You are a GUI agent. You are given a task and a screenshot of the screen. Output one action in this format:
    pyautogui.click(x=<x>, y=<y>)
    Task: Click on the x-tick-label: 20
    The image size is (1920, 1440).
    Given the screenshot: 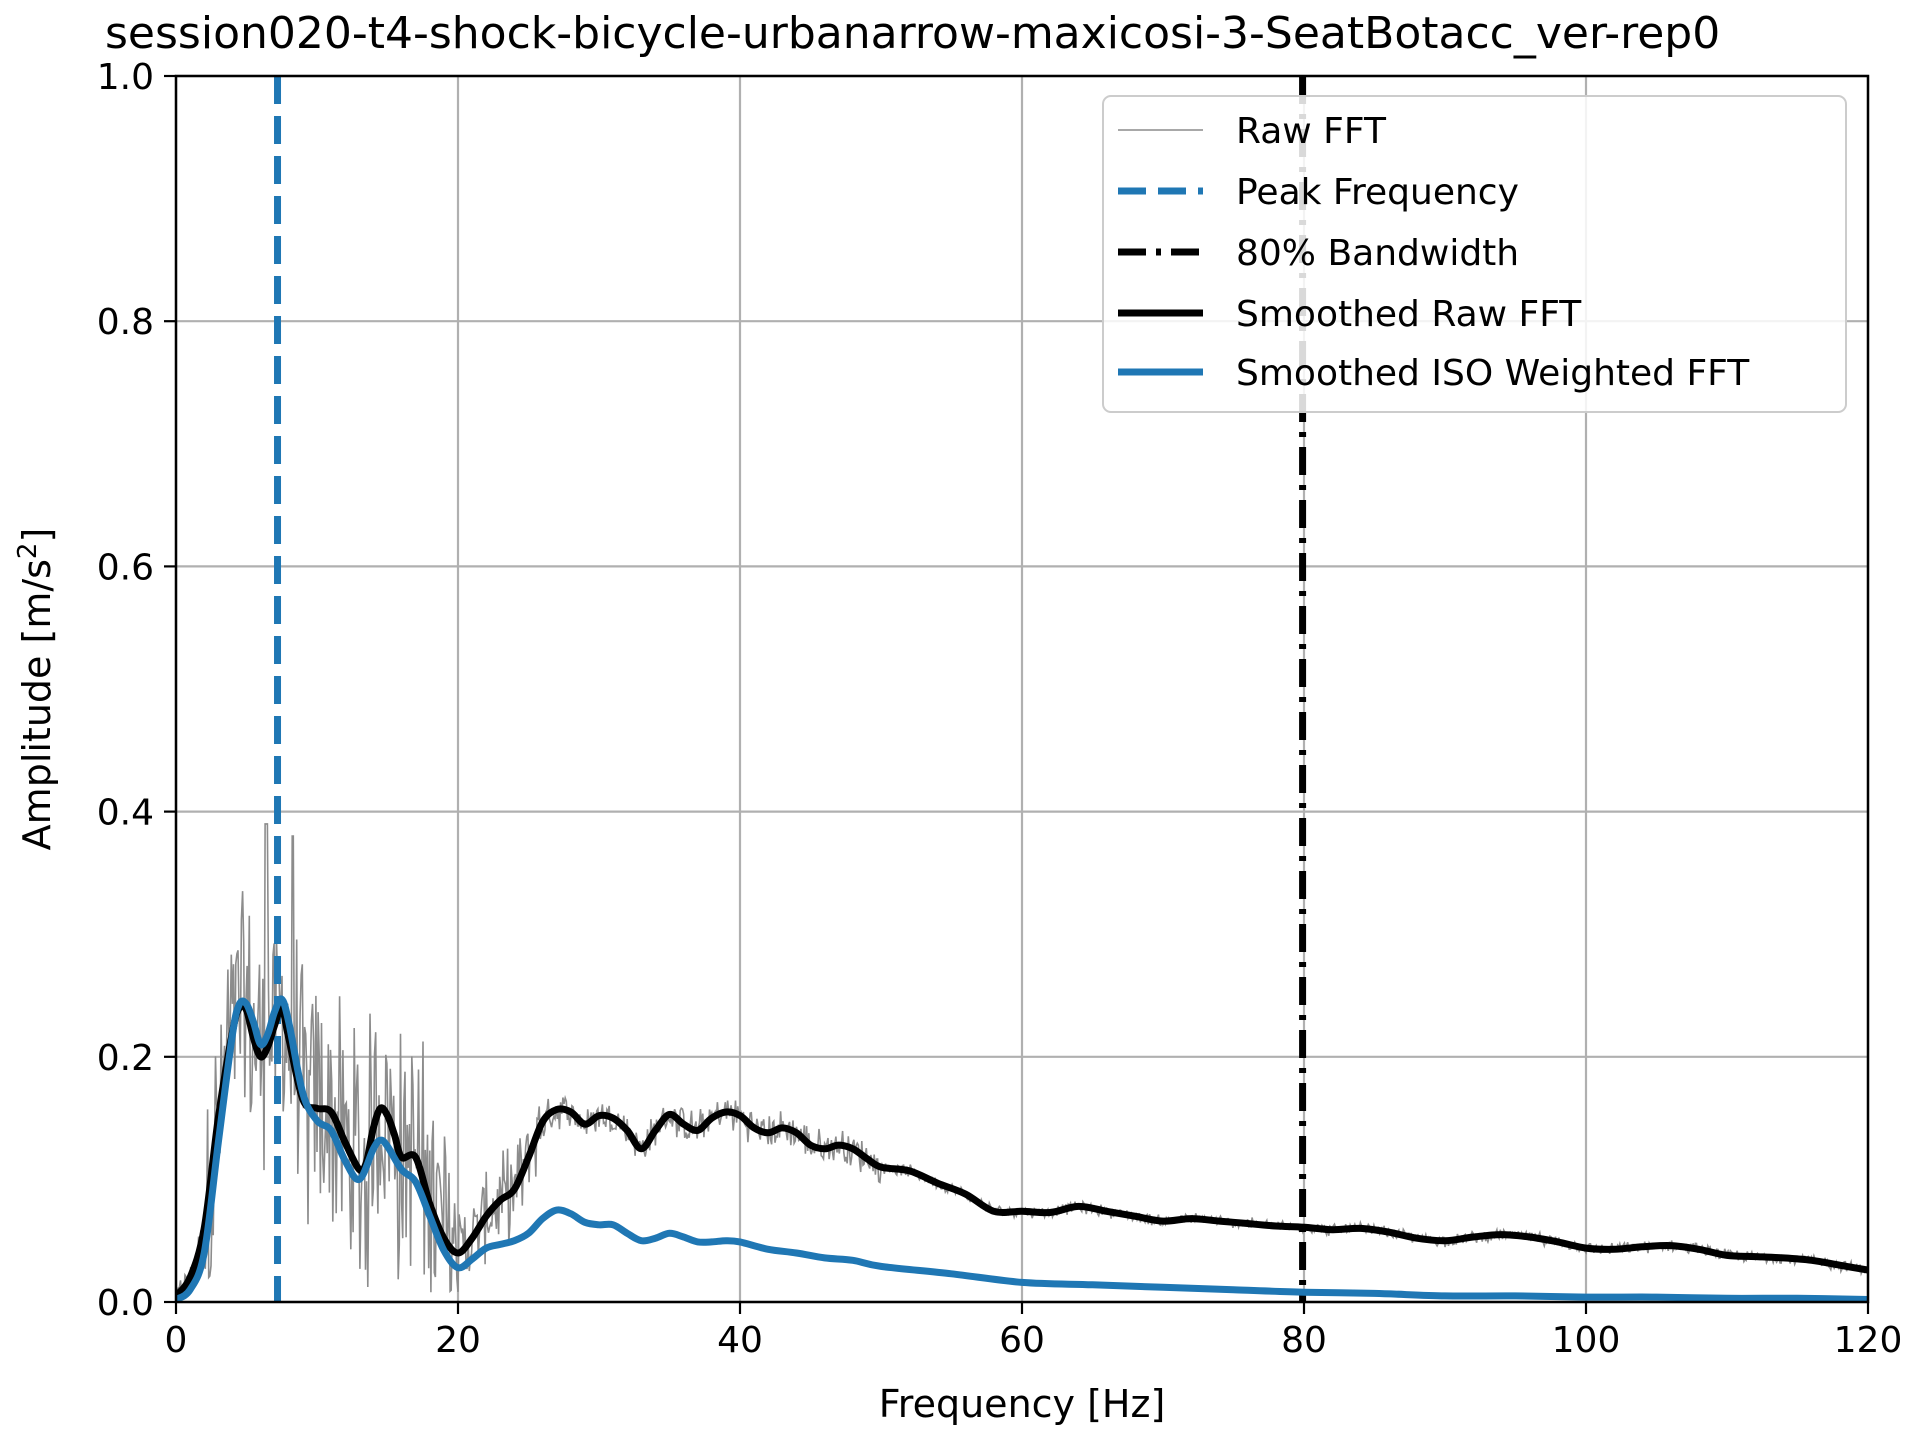 What is the action you would take?
    pyautogui.click(x=458, y=1340)
    